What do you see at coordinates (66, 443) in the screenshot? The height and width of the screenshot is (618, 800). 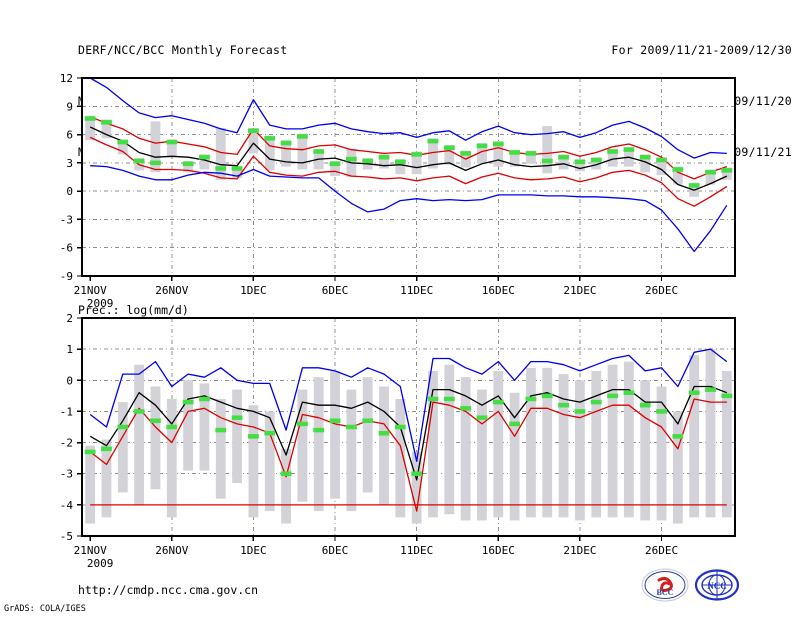 I see `y-tick-label: -2` at bounding box center [66, 443].